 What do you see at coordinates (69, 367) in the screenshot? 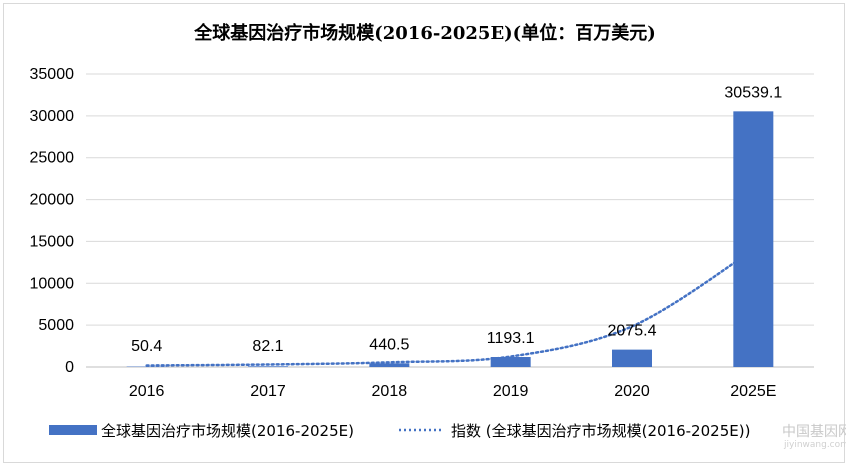
I see `y-tick-label: 0` at bounding box center [69, 367].